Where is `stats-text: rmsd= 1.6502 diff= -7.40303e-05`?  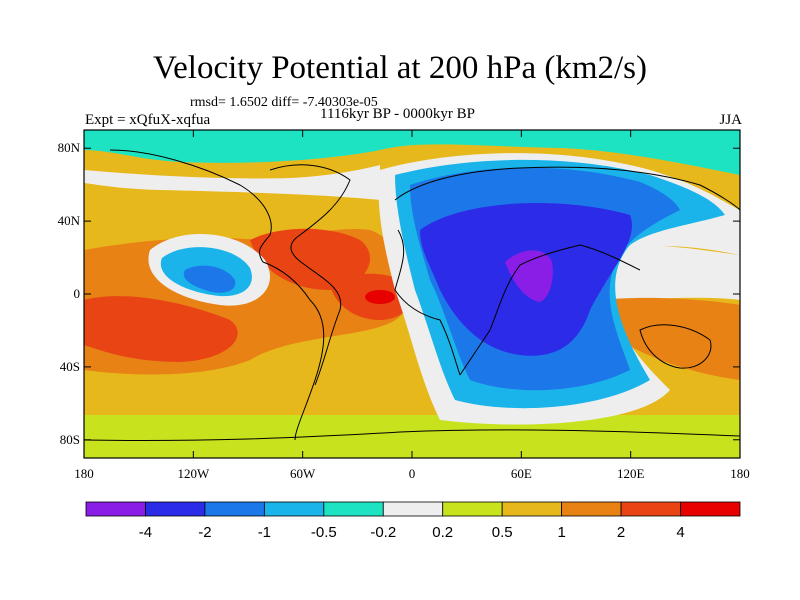 stats-text: rmsd= 1.6502 diff= -7.40303e-05 is located at coordinates (284, 102).